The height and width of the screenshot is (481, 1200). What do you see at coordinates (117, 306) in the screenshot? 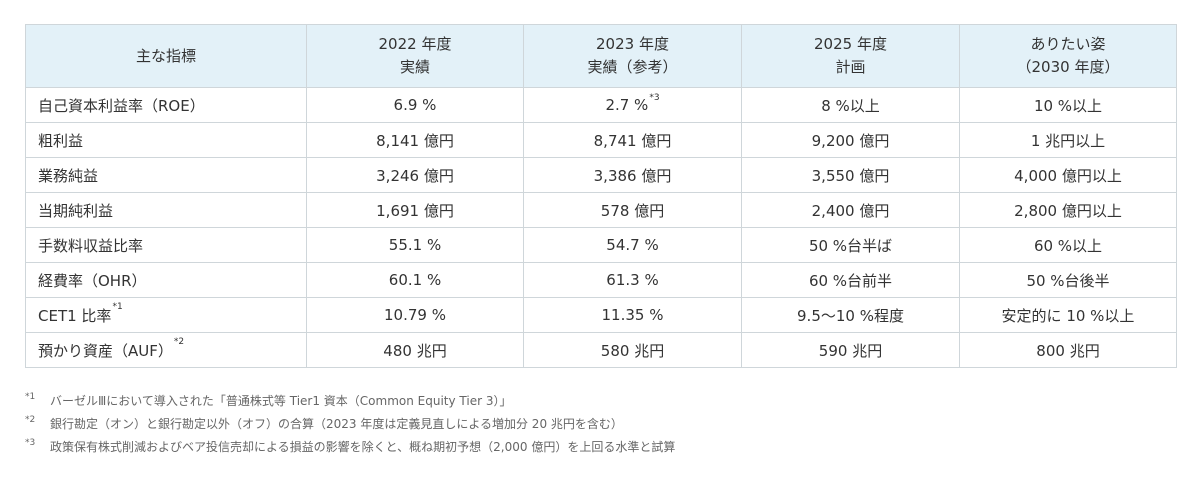
I see `footnote-ref: *1` at bounding box center [117, 306].